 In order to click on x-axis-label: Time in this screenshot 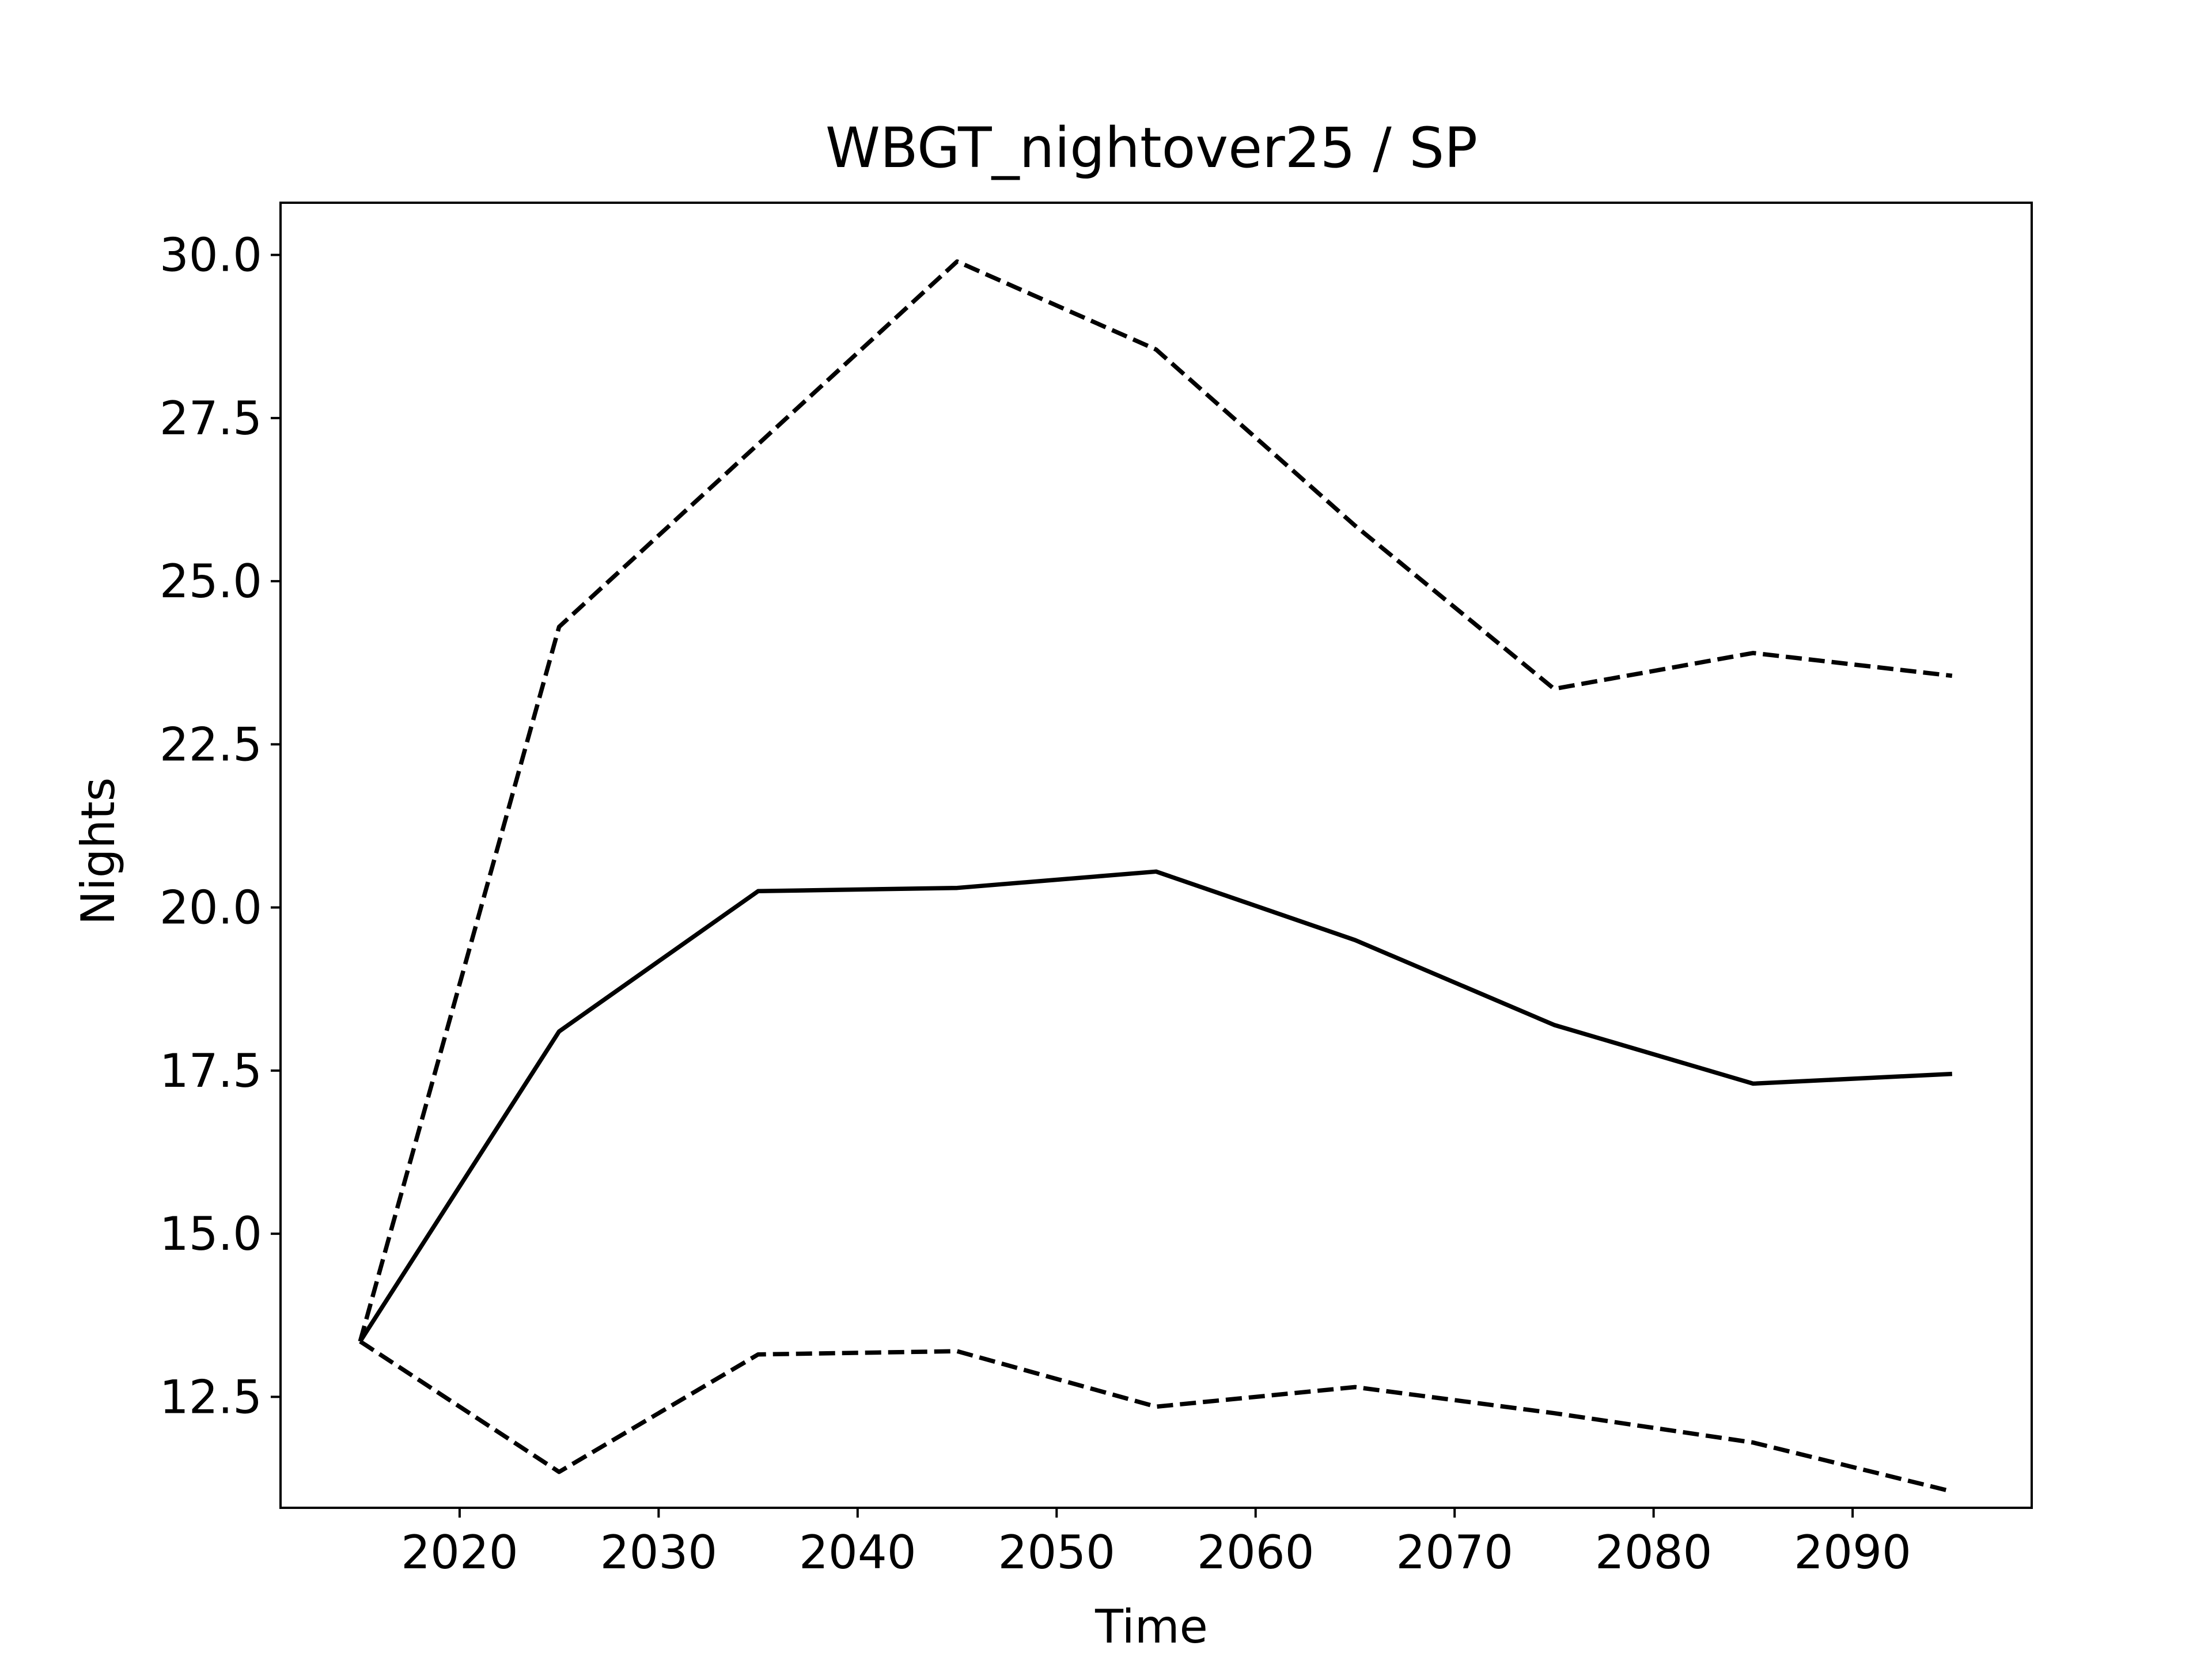, I will do `click(1151, 1627)`.